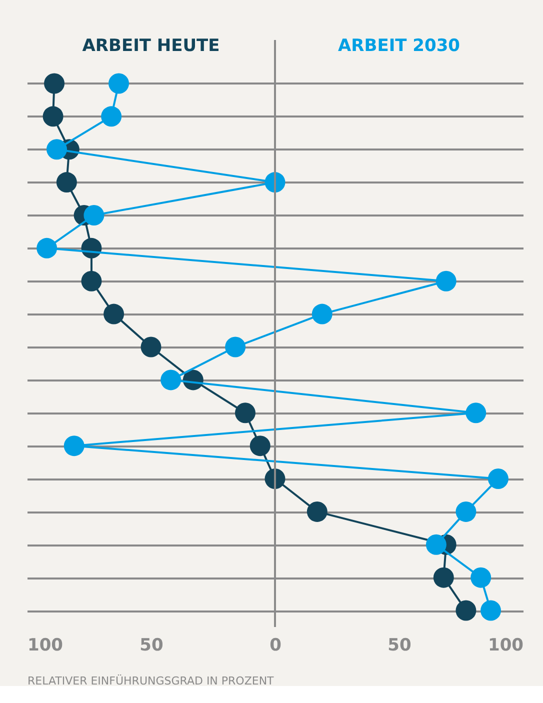 Image resolution: width=543 pixels, height=703 pixels. Describe the element at coordinates (151, 46) in the screenshot. I see `series-label: ARBEIT HEUTE` at that location.